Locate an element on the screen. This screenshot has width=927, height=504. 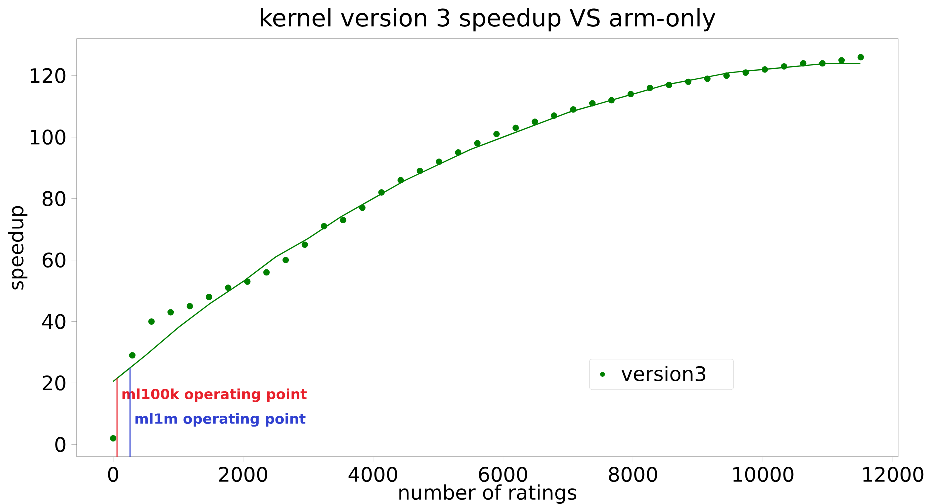
x-tick-label: 6000 is located at coordinates (503, 474).